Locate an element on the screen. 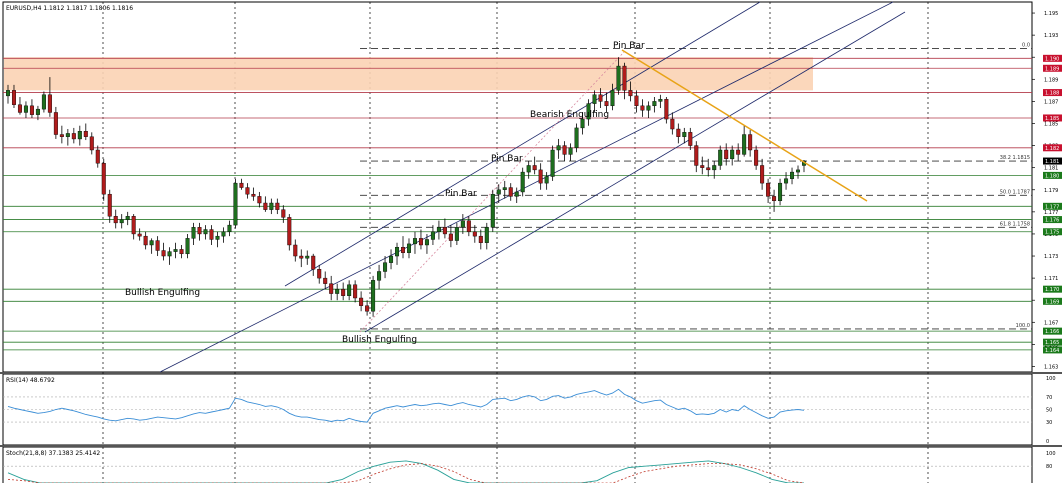 The width and height of the screenshot is (1062, 487). fibonacci-level-label: 50.0 1.1787 is located at coordinates (1015, 192).